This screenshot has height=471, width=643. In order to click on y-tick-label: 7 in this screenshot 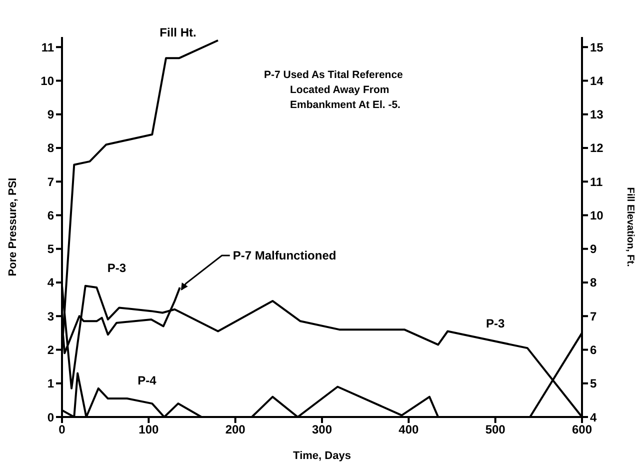, I will do `click(50, 181)`.